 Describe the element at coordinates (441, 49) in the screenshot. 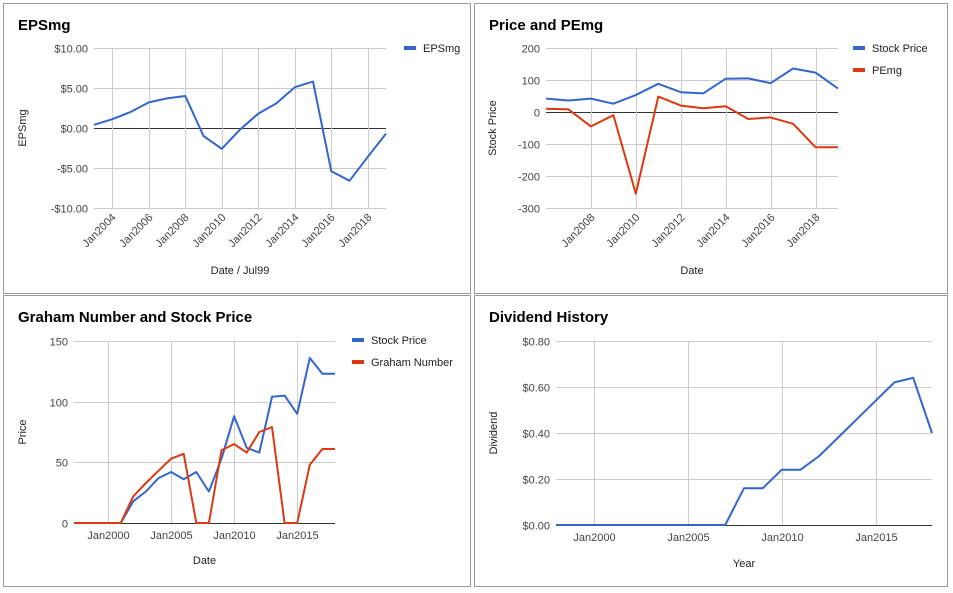

I see `legend-label: EPSmg` at that location.